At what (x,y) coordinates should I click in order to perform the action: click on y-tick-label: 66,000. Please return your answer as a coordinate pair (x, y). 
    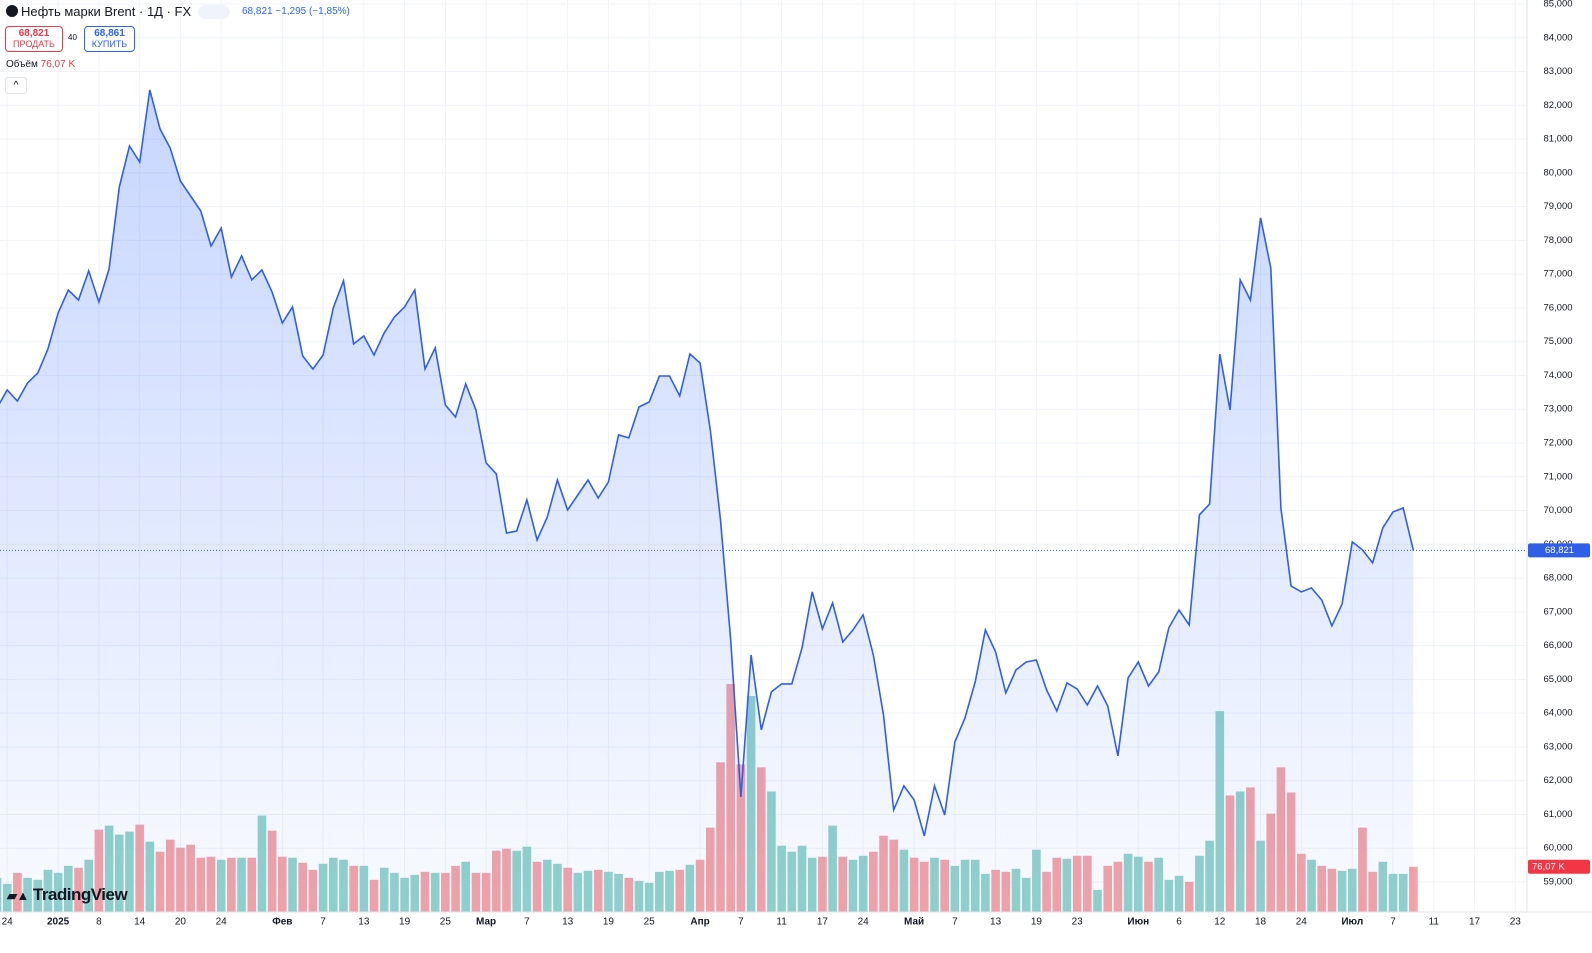
    Looking at the image, I should click on (1557, 645).